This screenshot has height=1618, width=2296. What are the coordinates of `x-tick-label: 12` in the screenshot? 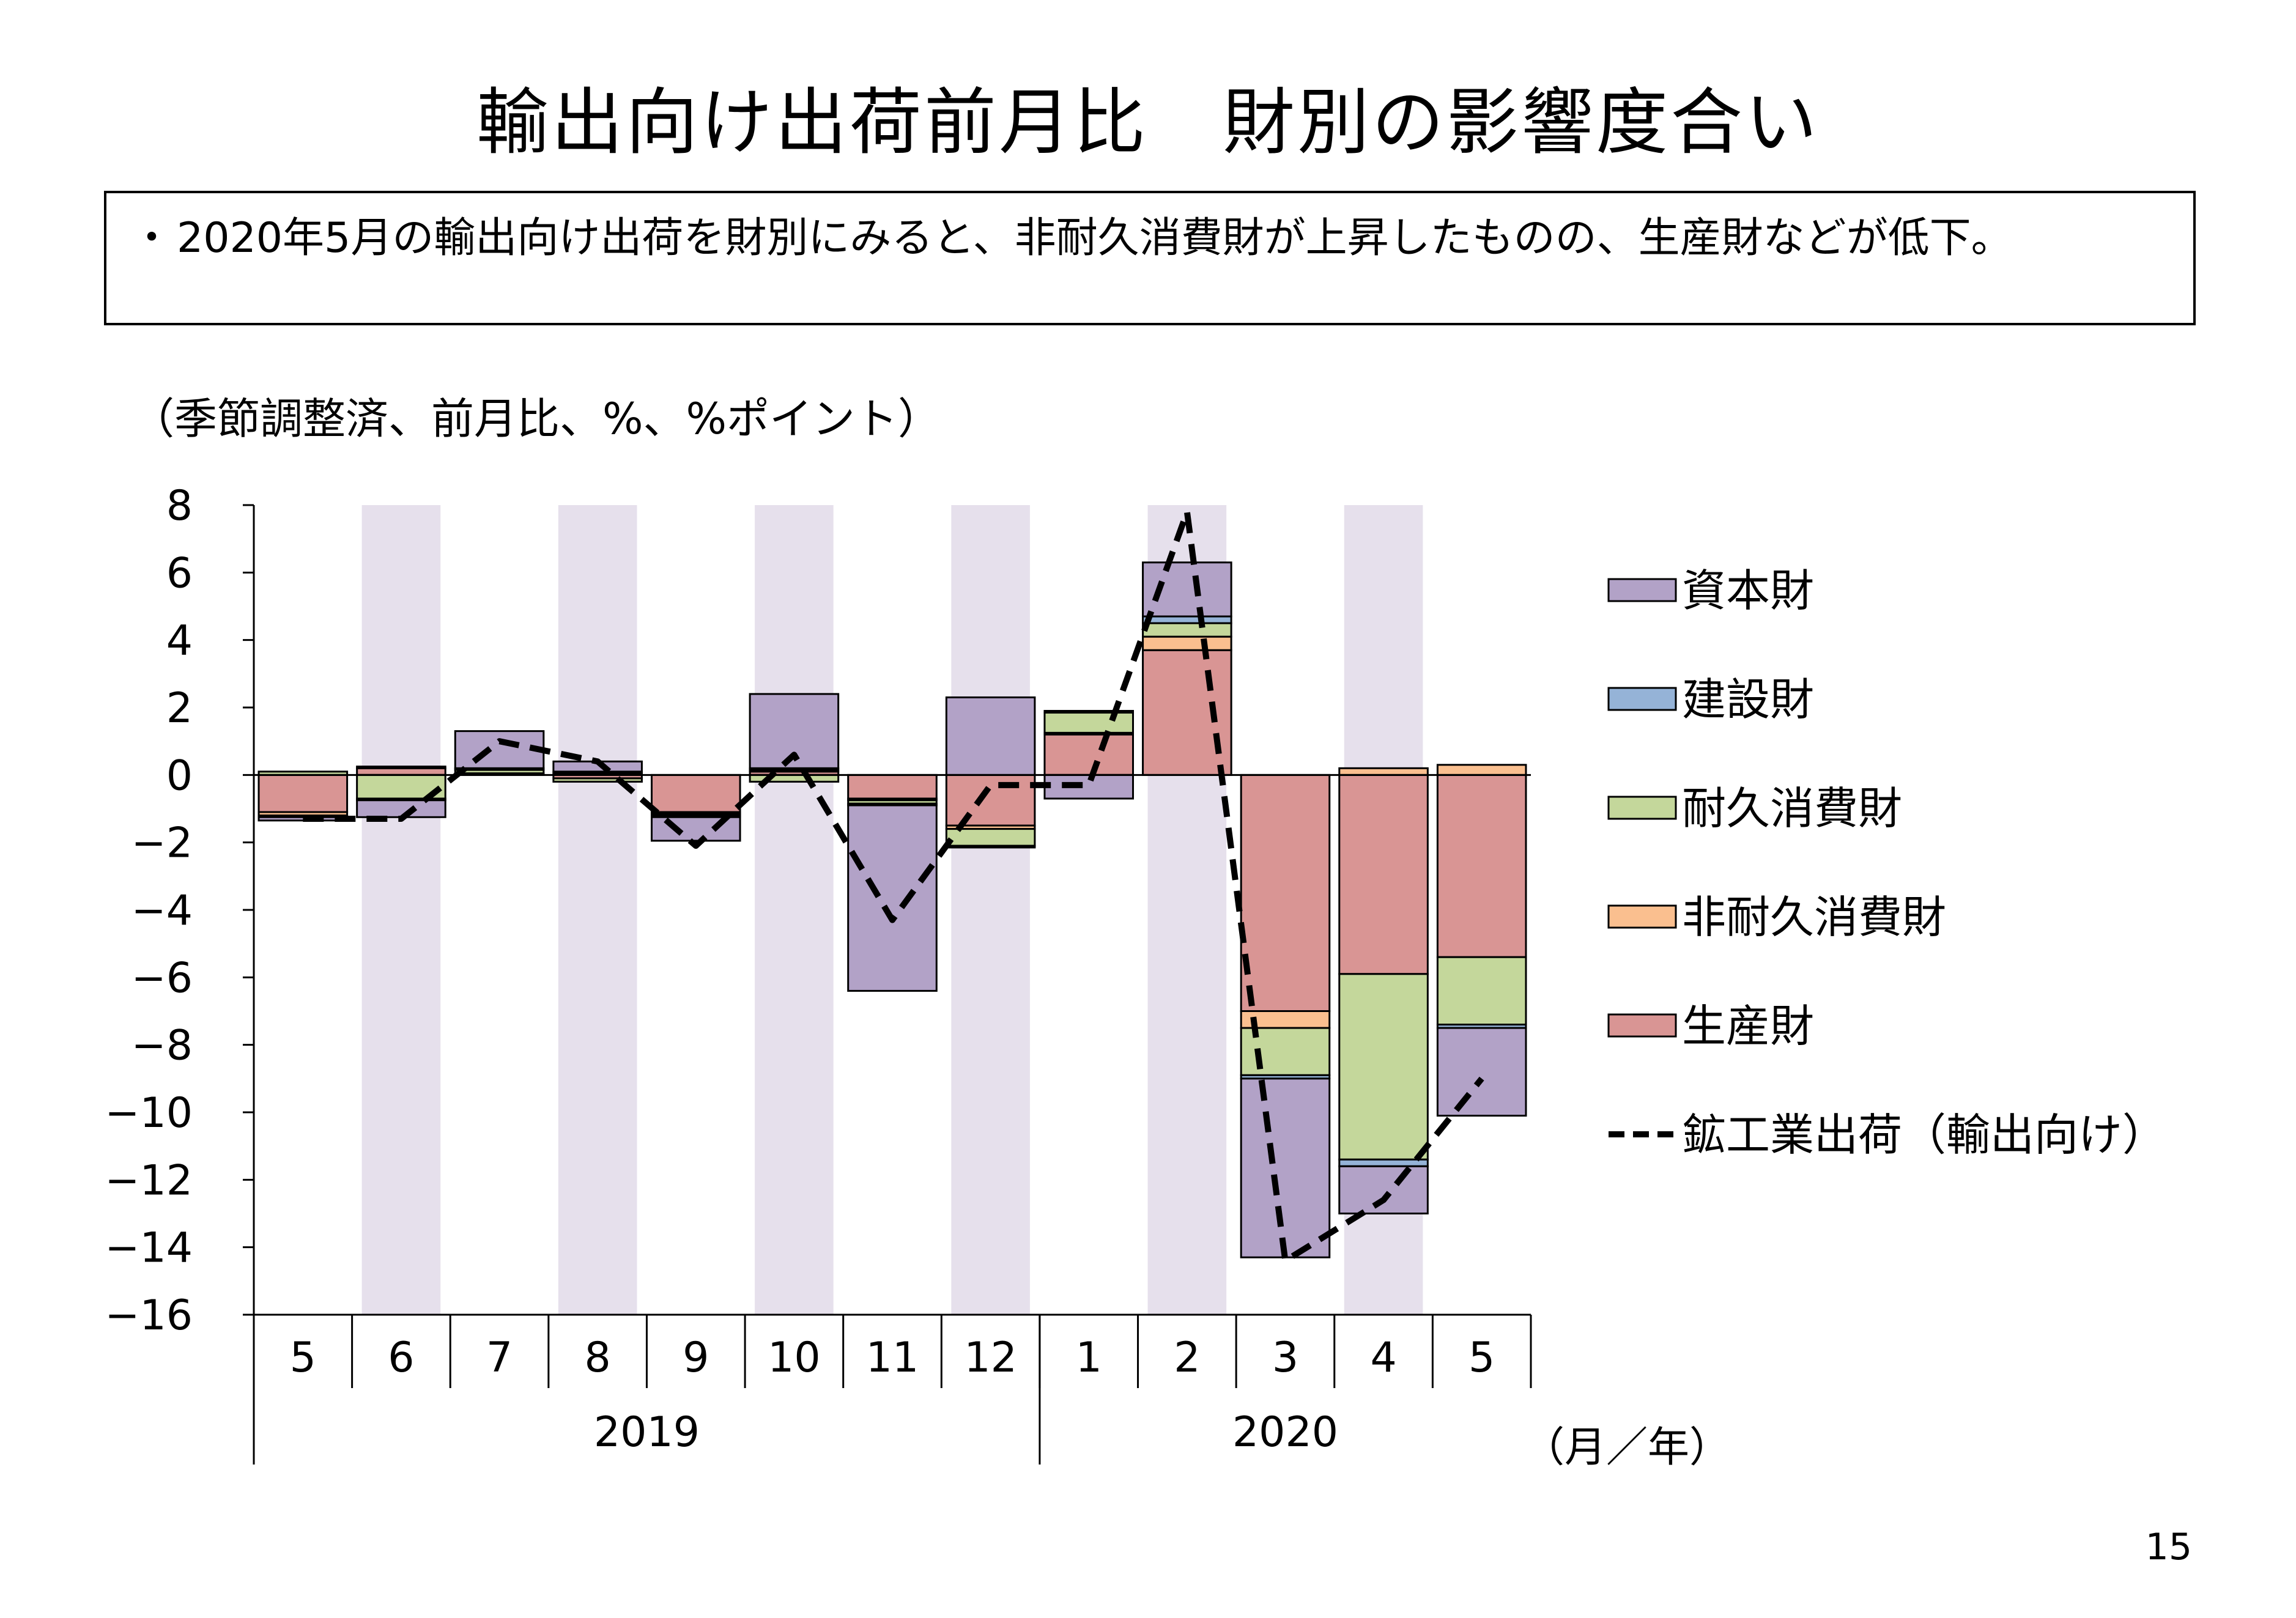 It's located at (991, 1358).